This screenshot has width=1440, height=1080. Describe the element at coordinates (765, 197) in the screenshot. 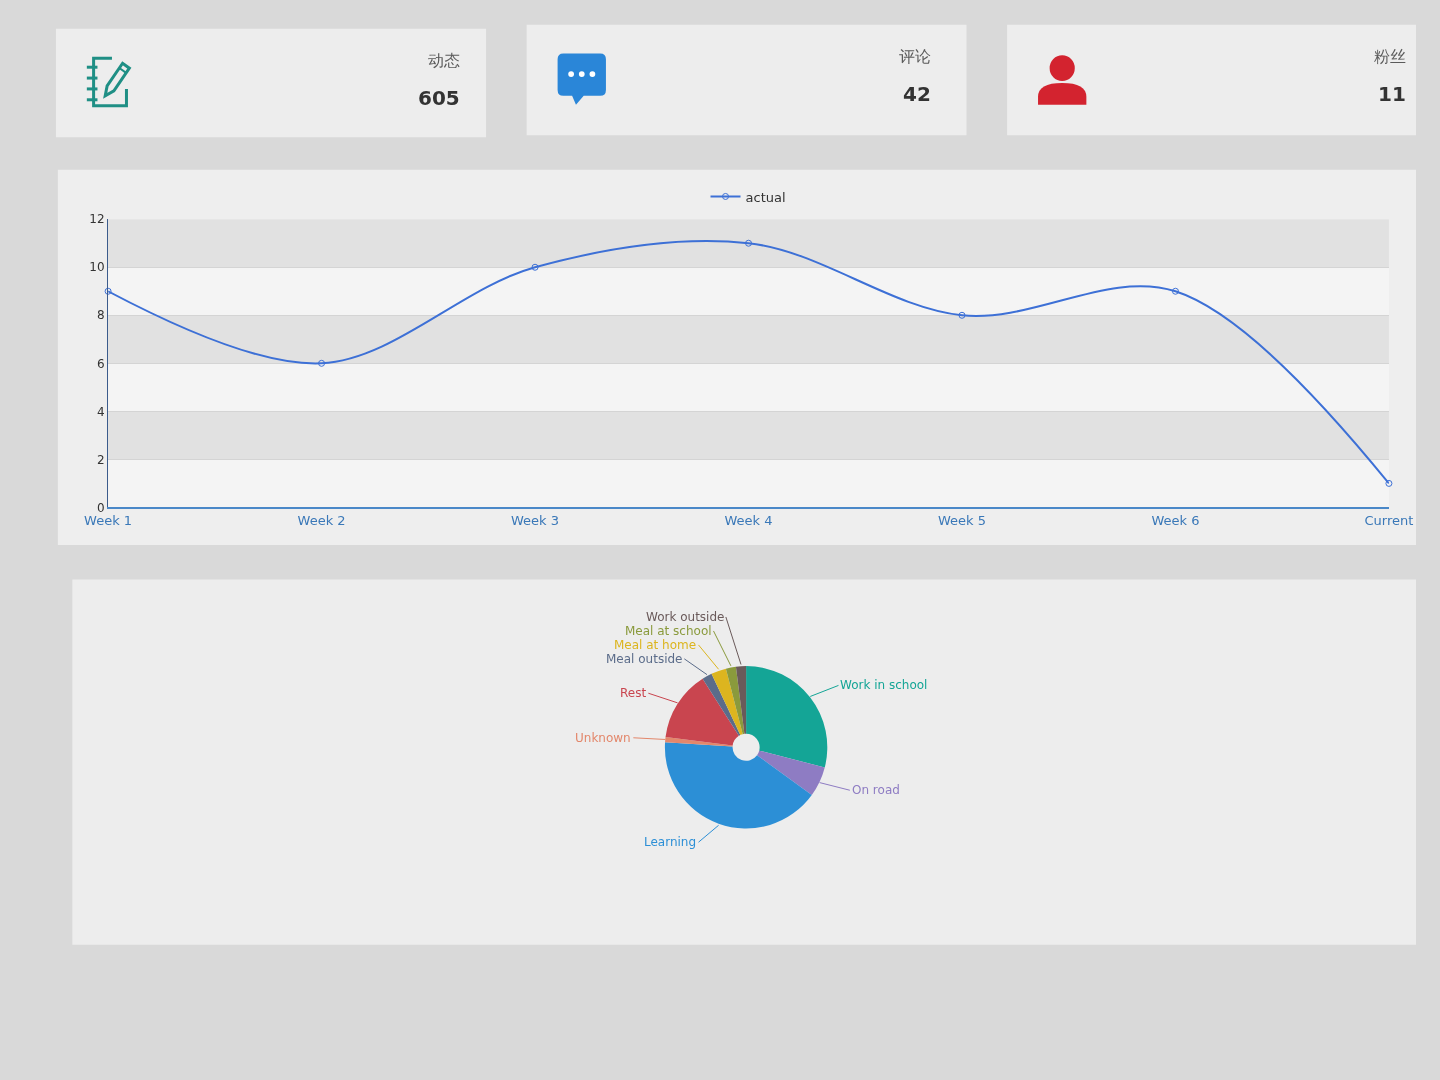

I see `legend-label: actual` at that location.